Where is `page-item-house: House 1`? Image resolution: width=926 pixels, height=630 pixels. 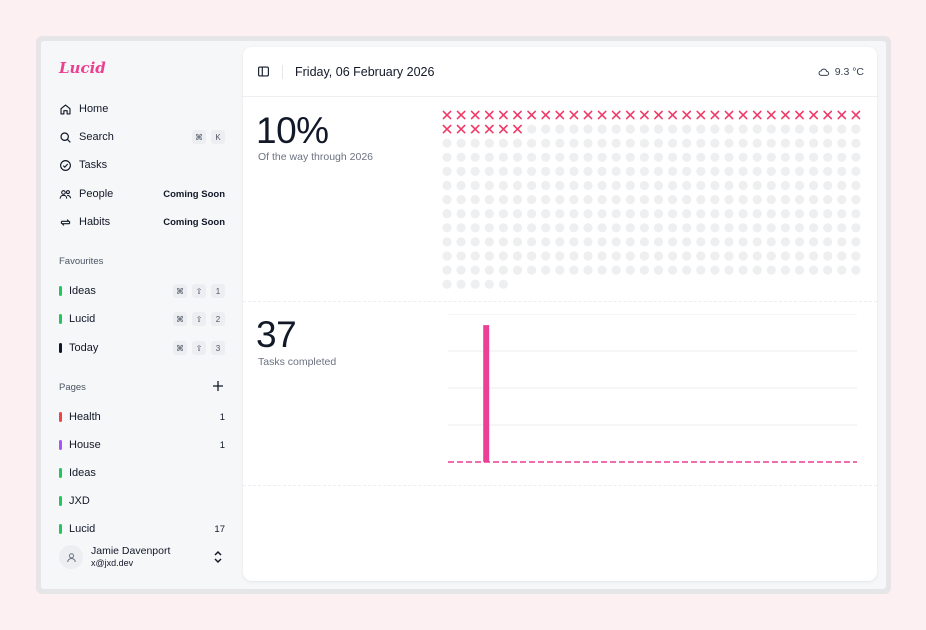 page-item-house: House 1 is located at coordinates (142, 445).